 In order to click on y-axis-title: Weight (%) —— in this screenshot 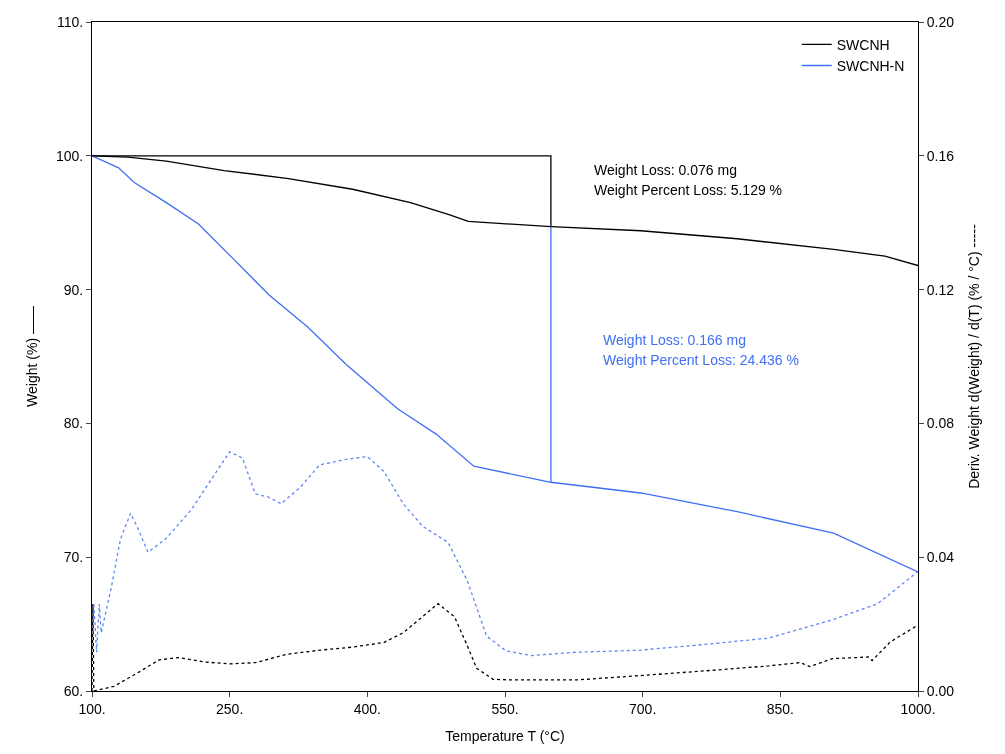, I will do `click(31, 356)`.